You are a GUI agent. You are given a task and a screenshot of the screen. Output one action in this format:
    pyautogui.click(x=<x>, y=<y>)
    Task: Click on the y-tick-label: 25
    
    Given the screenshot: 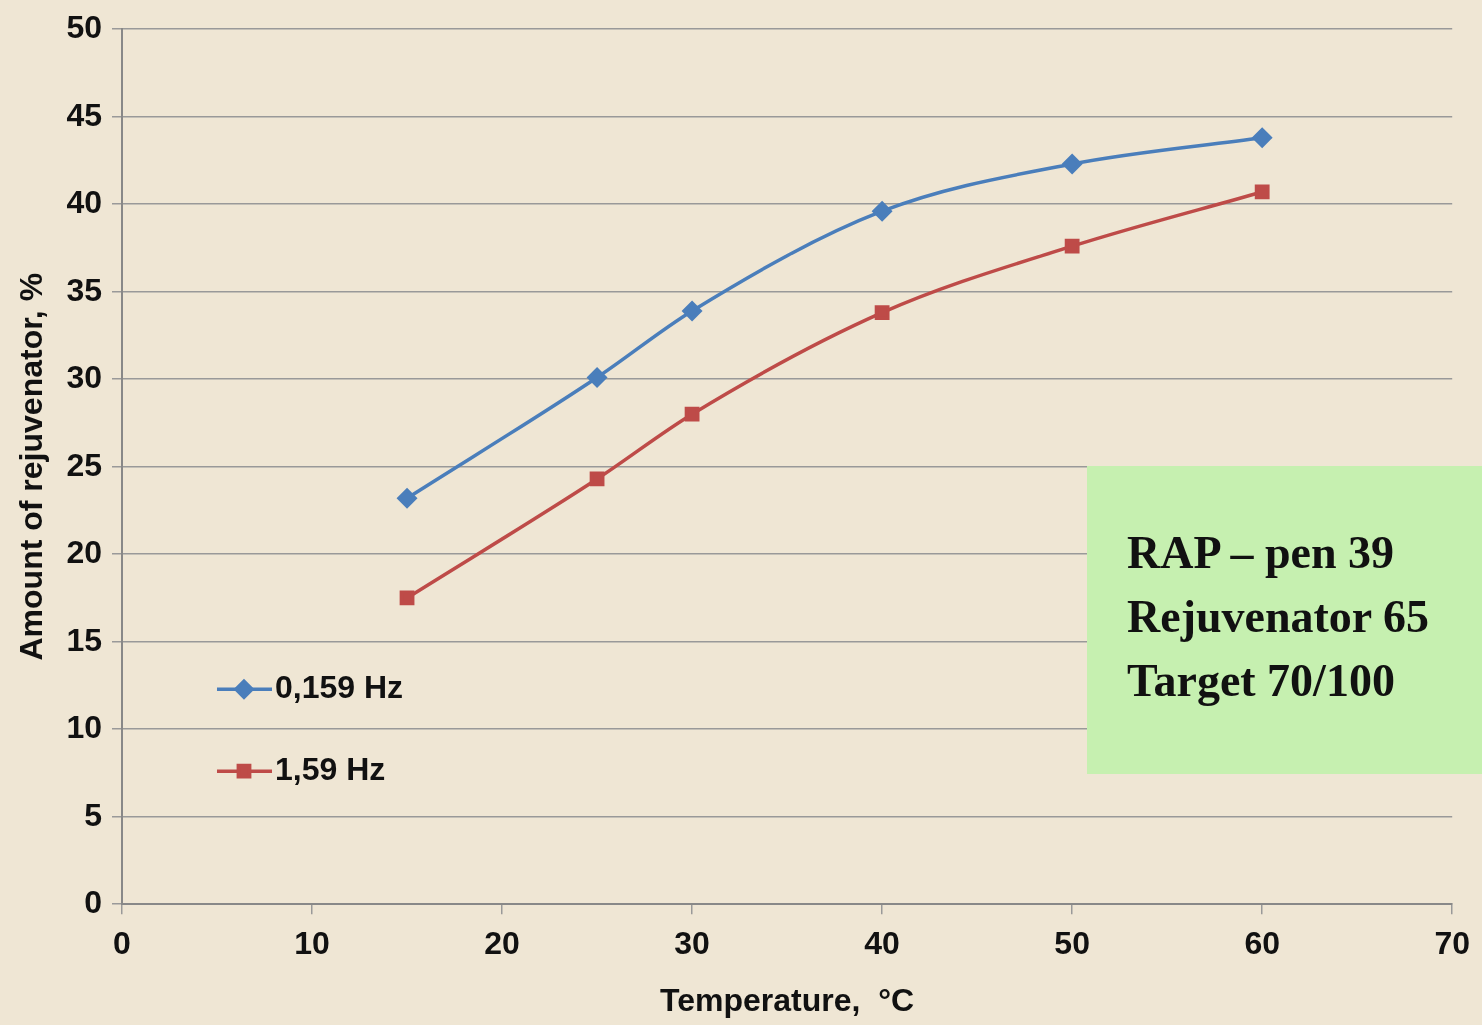 What is the action you would take?
    pyautogui.click(x=84, y=464)
    